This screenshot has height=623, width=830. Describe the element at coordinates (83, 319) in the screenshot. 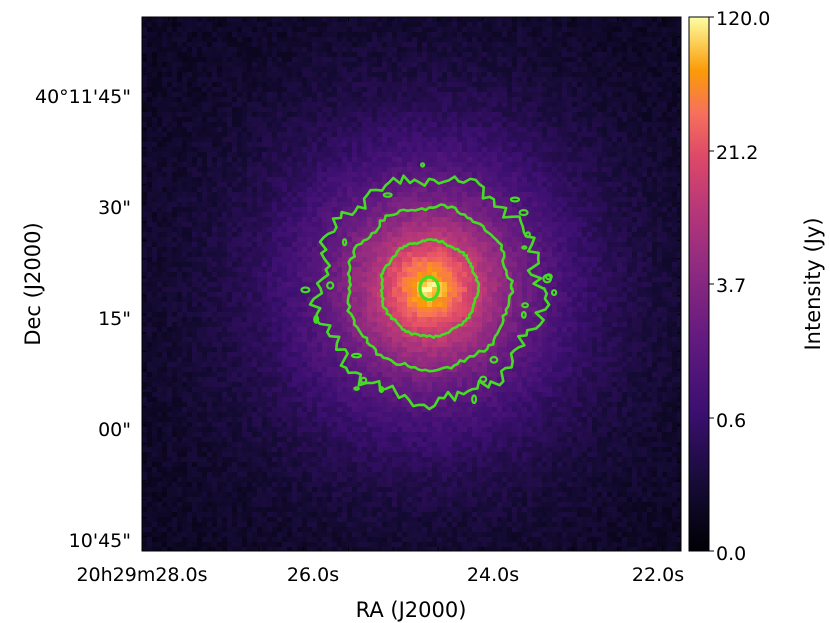

I see `y-tick-labels: 40°11'45" 30" 15" 00" 10'45"` at that location.